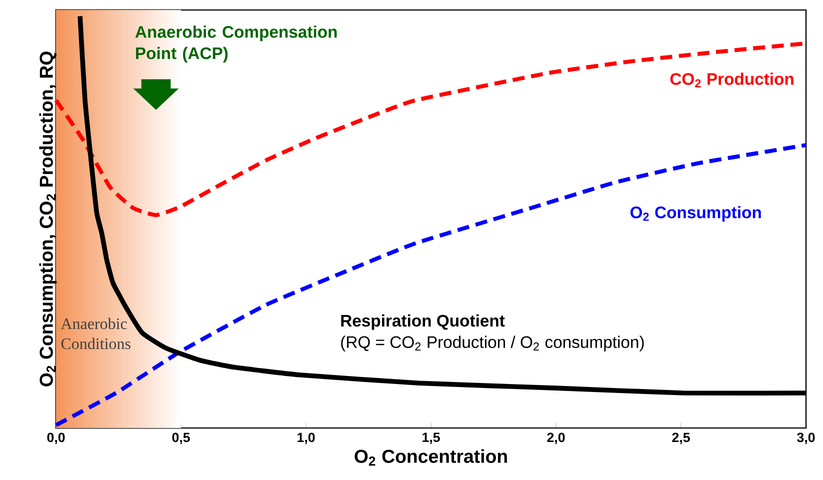 This screenshot has width=823, height=480. What do you see at coordinates (492, 344) in the screenshot?
I see `annotation: (RQ = CO$_{2}$ Production / O$_{2}$ consumption)` at bounding box center [492, 344].